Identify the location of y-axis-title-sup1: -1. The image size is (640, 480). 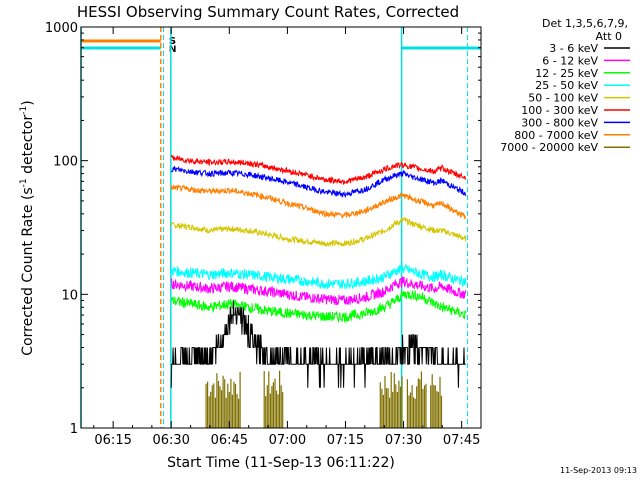
(24, 182).